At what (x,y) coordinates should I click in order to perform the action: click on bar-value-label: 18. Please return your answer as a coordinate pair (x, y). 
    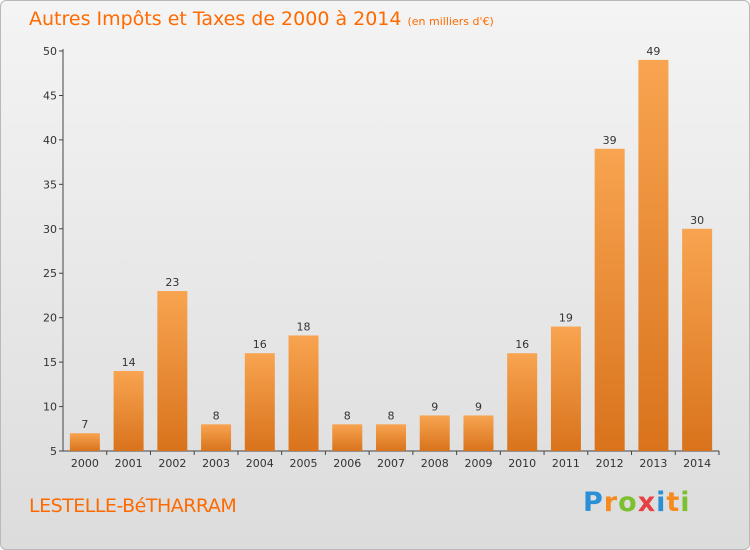
    Looking at the image, I should click on (304, 326).